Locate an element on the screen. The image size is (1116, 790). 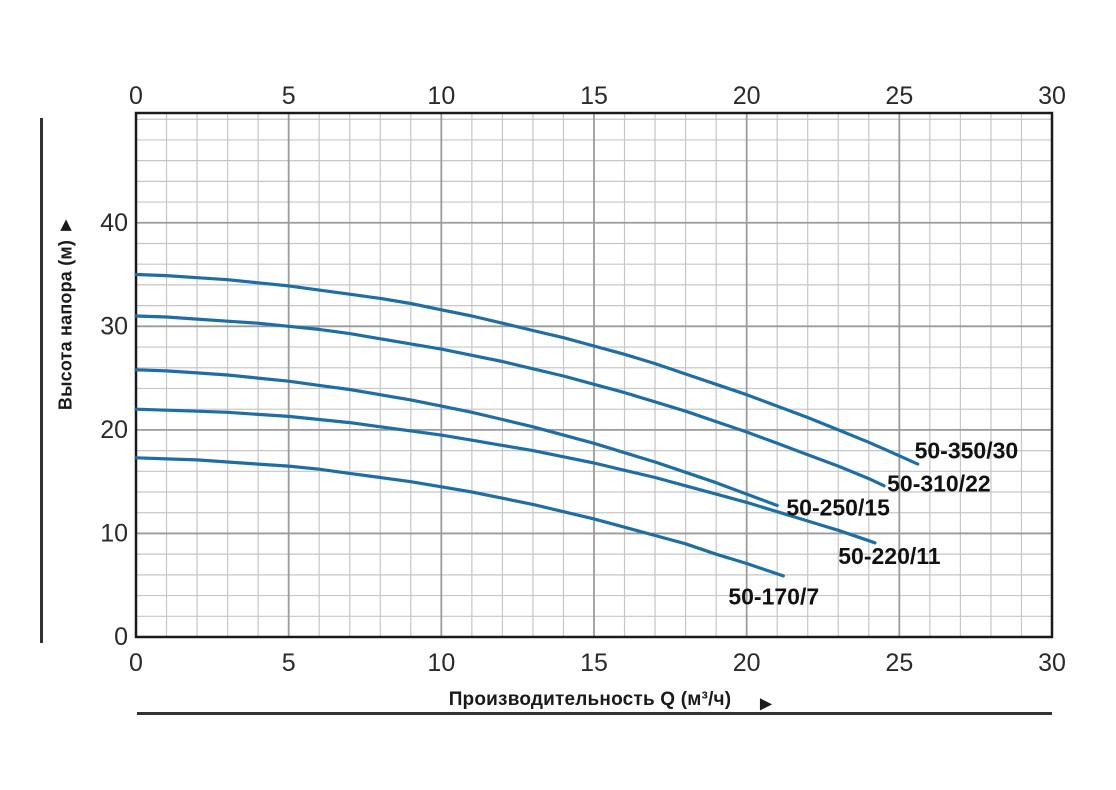
curve-label-50-170-7: 50-170/7 is located at coordinates (773, 597).